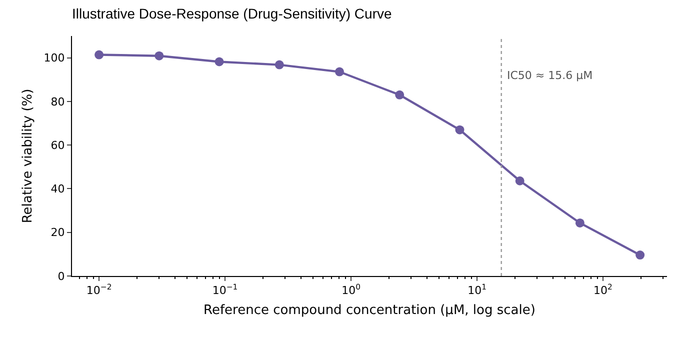 The image size is (682, 341). What do you see at coordinates (57, 233) in the screenshot?
I see `y-tick-label: 20` at bounding box center [57, 233].